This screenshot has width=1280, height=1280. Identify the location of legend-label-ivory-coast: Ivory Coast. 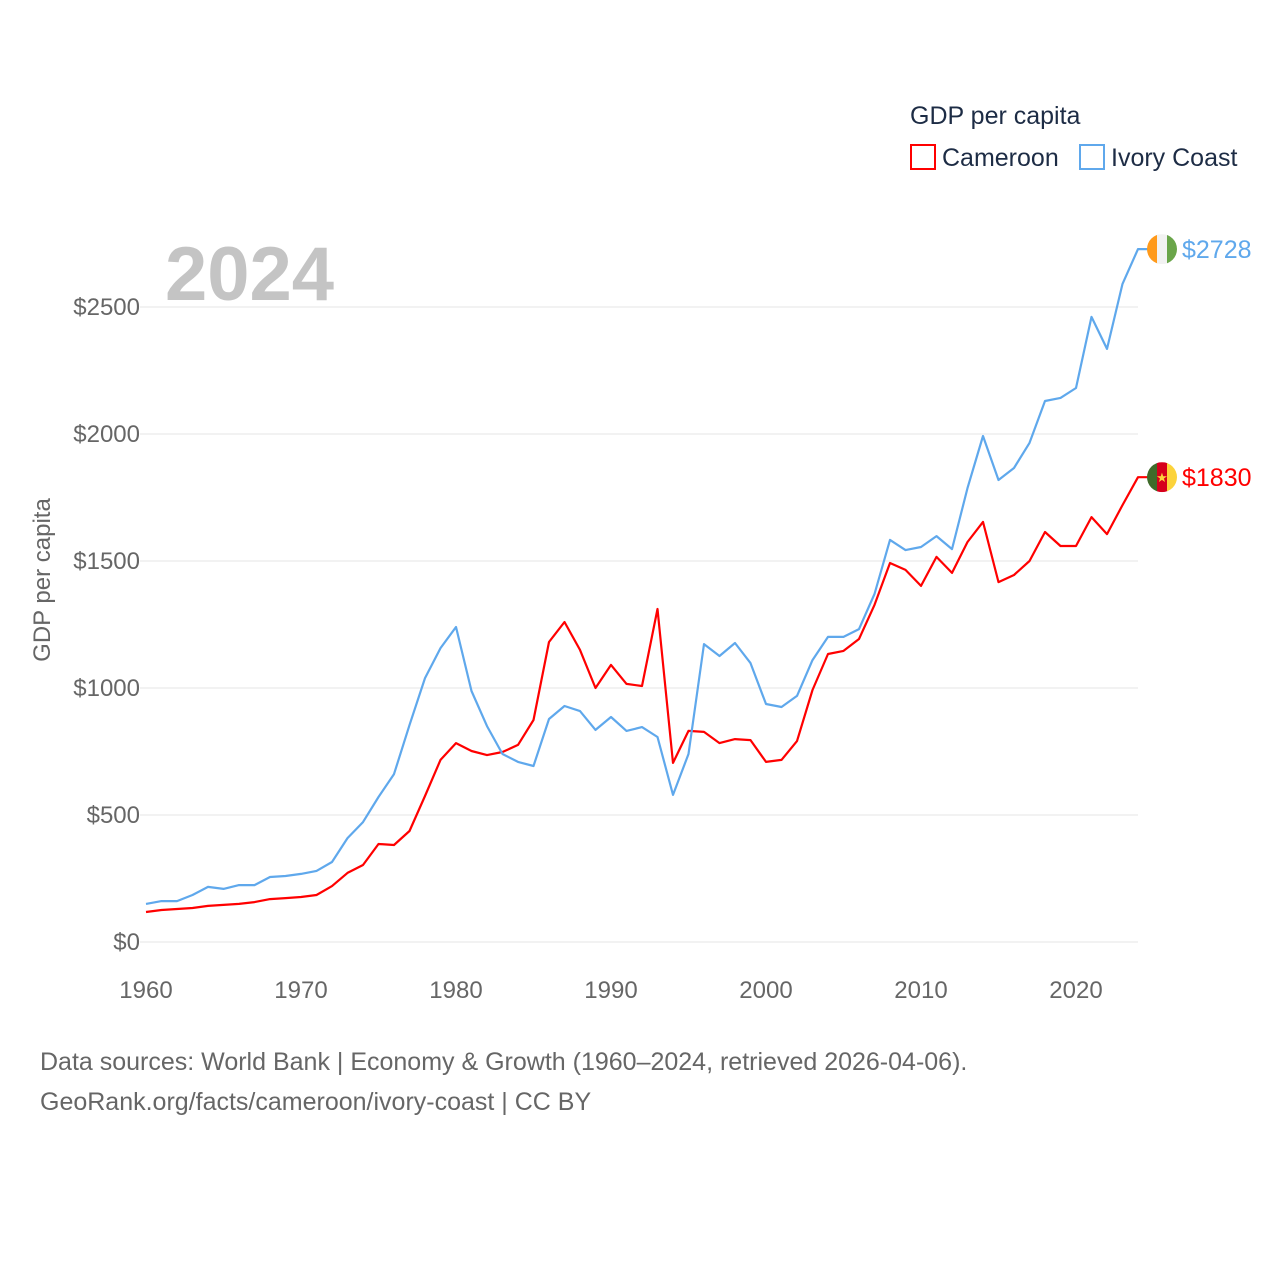
(1174, 158).